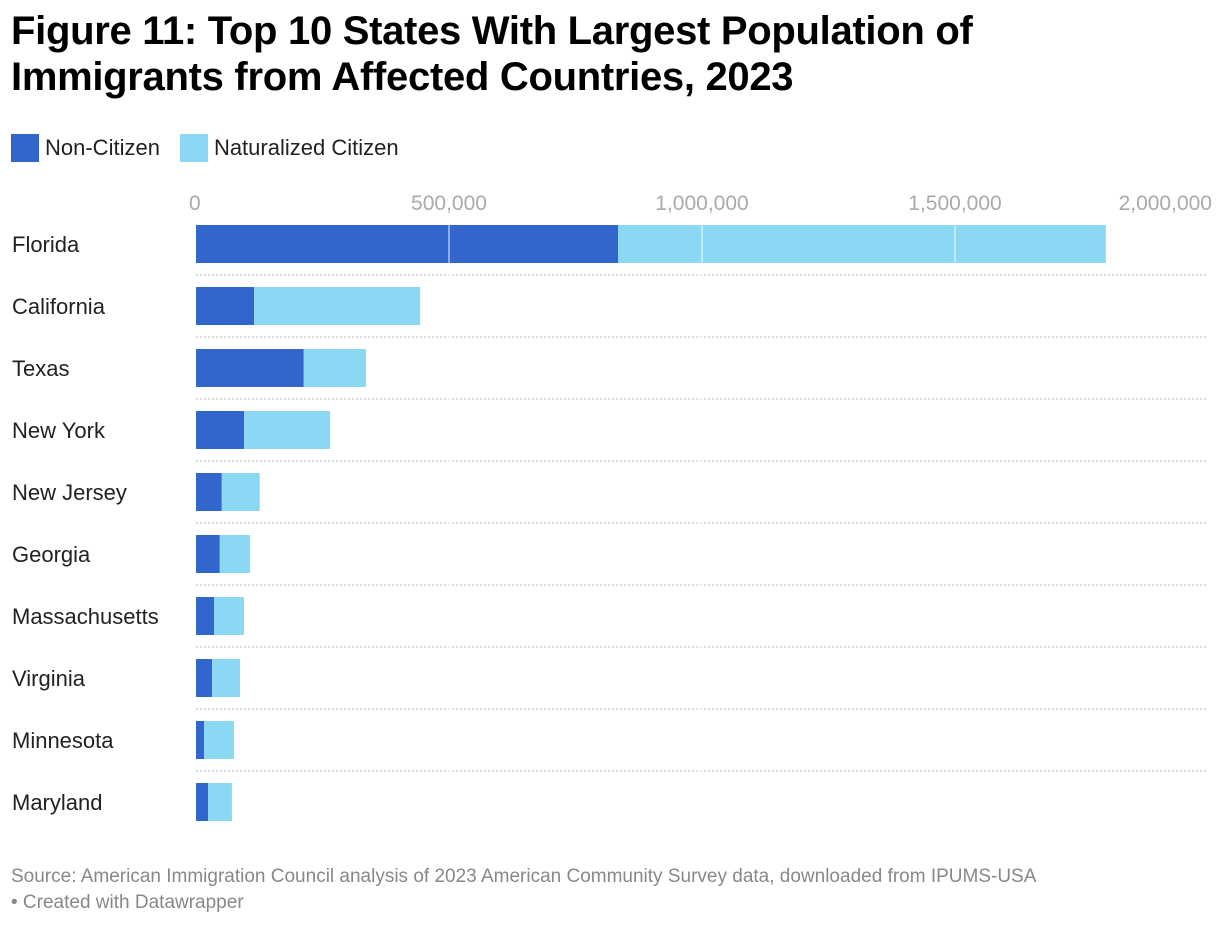 The width and height of the screenshot is (1220, 926). I want to click on x-tick-label: 500,000, so click(449, 203).